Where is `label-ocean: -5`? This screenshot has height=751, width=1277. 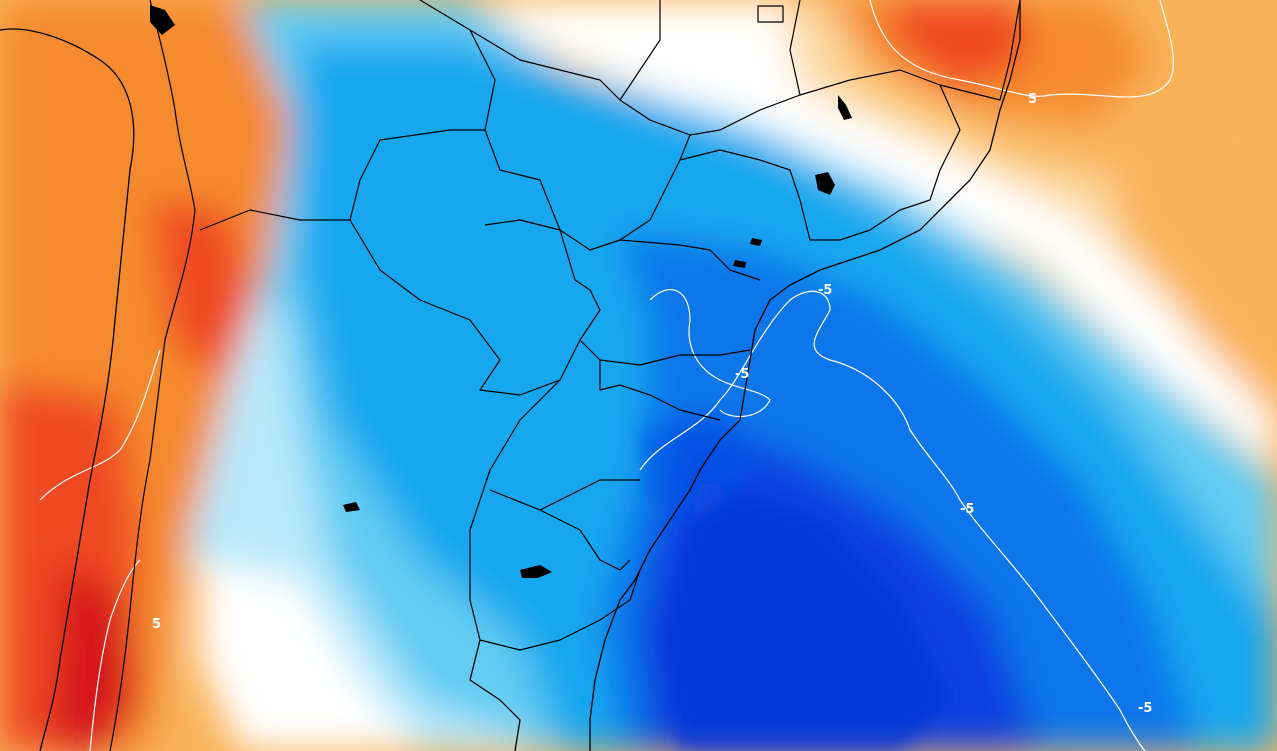 label-ocean: -5 is located at coordinates (967, 509).